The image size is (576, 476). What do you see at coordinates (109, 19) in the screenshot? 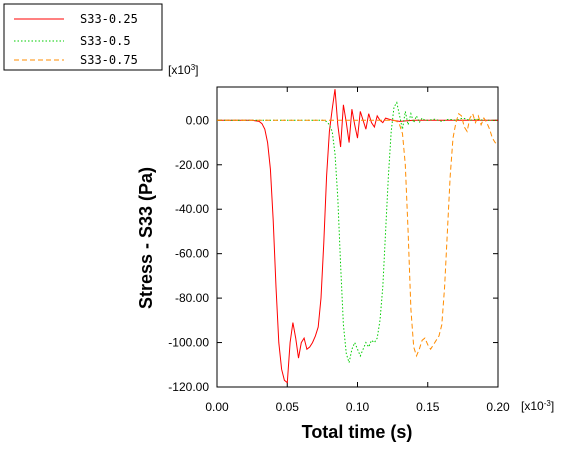
I see `legend-label-0: S33-0.25` at bounding box center [109, 19].